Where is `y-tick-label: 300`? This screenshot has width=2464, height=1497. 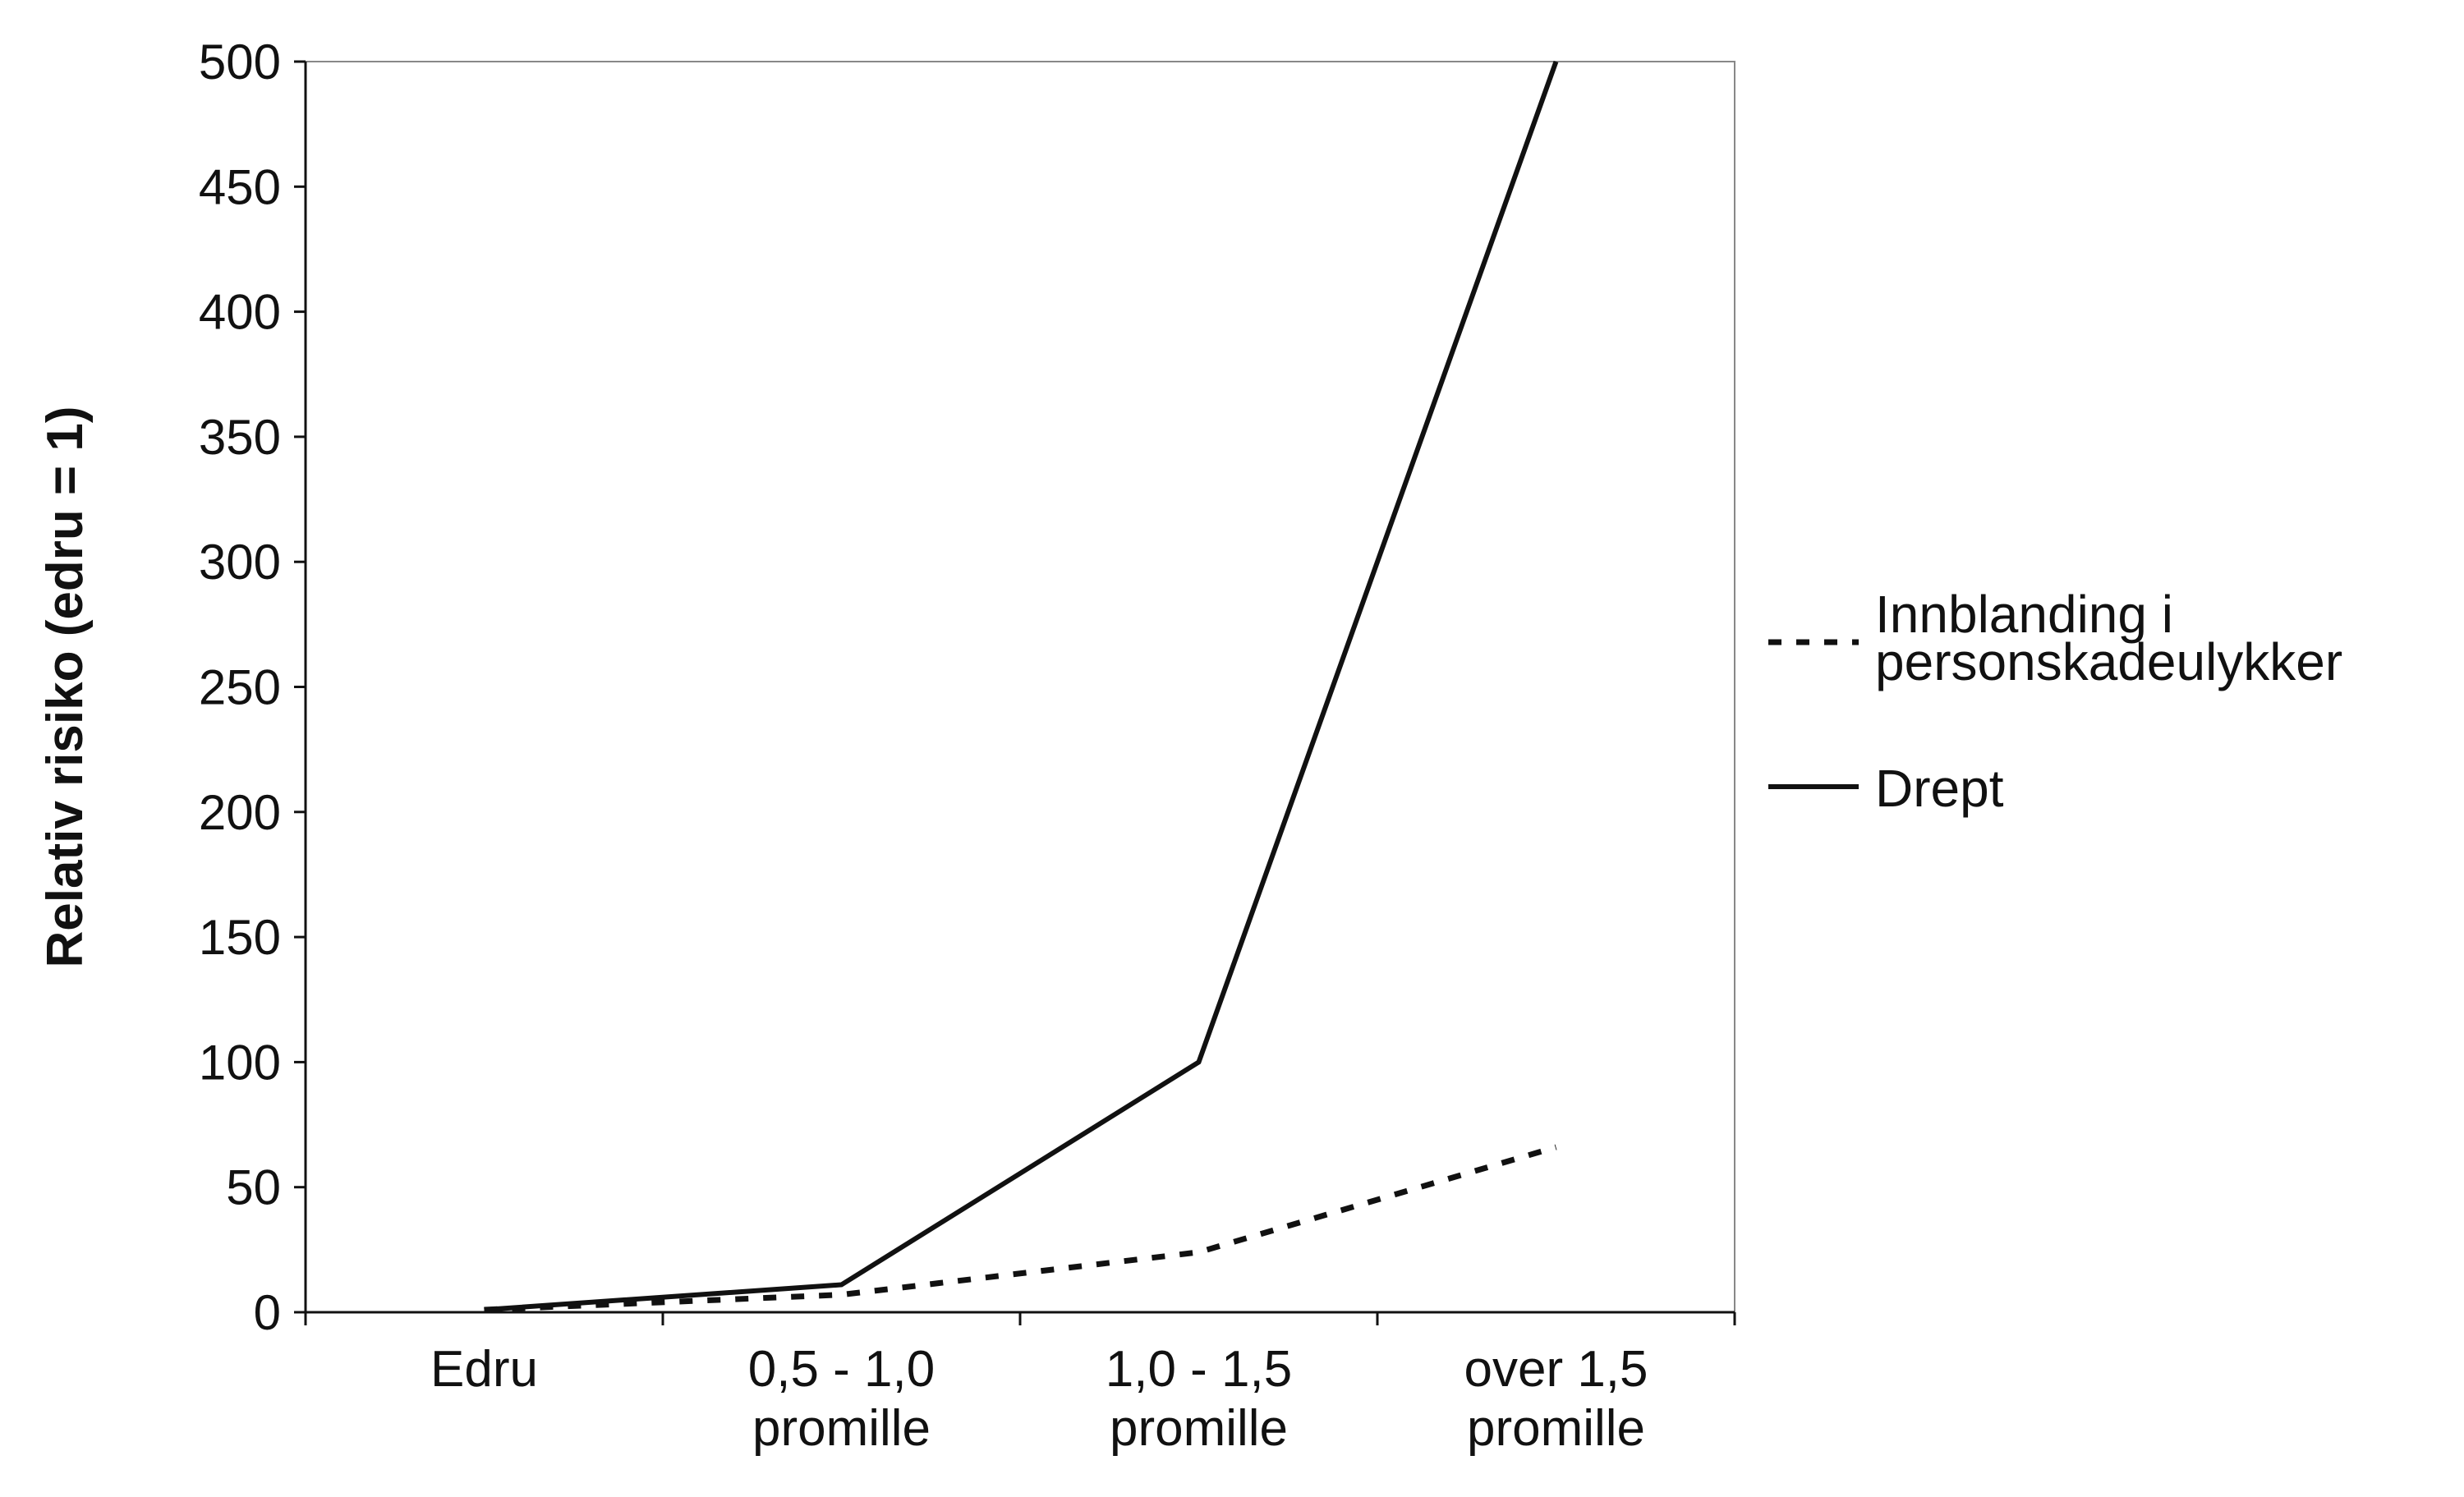
y-tick-label: 300 is located at coordinates (240, 563).